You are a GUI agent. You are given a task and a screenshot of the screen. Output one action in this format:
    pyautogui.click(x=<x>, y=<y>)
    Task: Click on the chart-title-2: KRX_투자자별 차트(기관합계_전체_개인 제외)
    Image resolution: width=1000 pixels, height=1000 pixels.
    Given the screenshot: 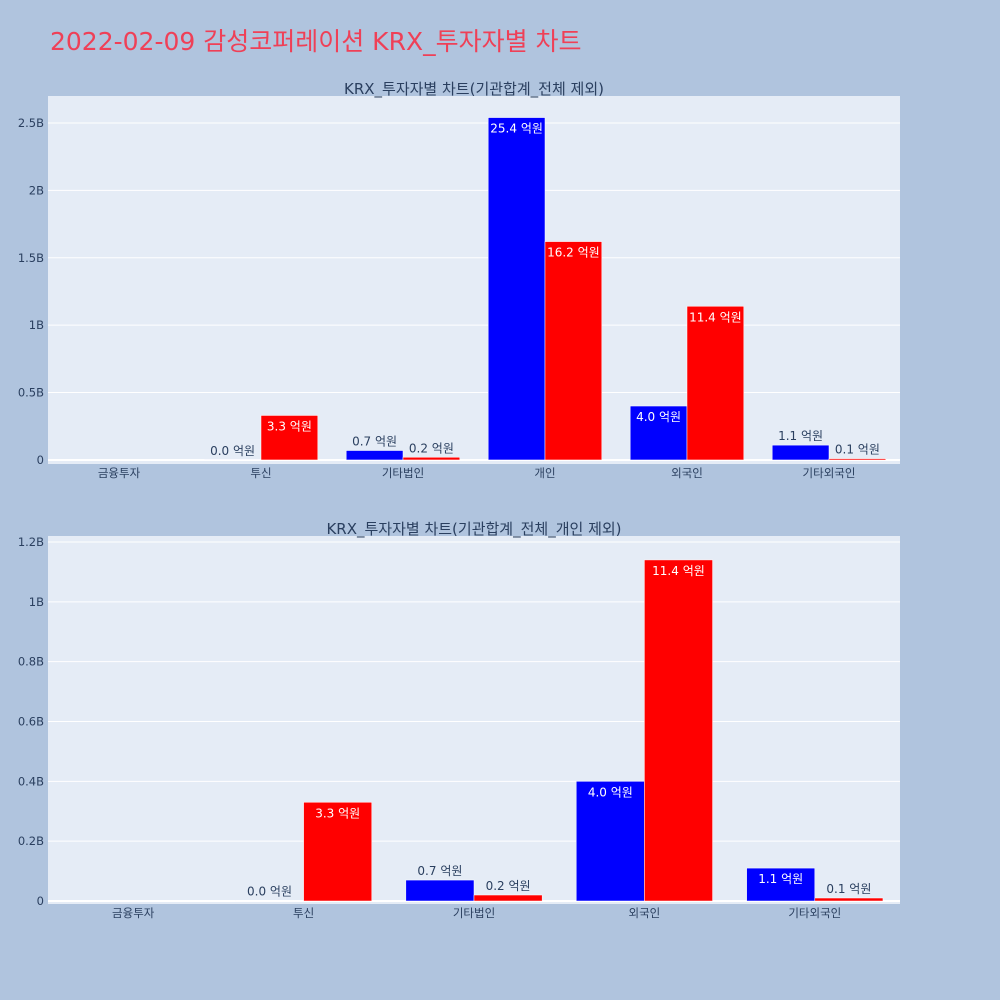 What is the action you would take?
    pyautogui.click(x=473, y=529)
    